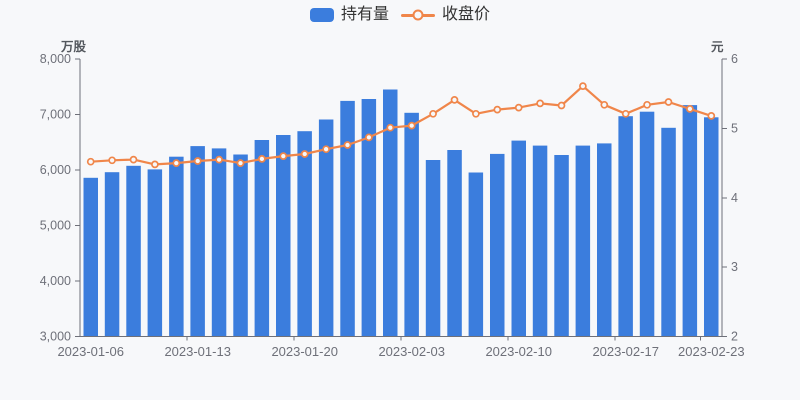 The width and height of the screenshot is (800, 400). Describe the element at coordinates (734, 128) in the screenshot. I see `y-right-tick-label: 5` at that location.